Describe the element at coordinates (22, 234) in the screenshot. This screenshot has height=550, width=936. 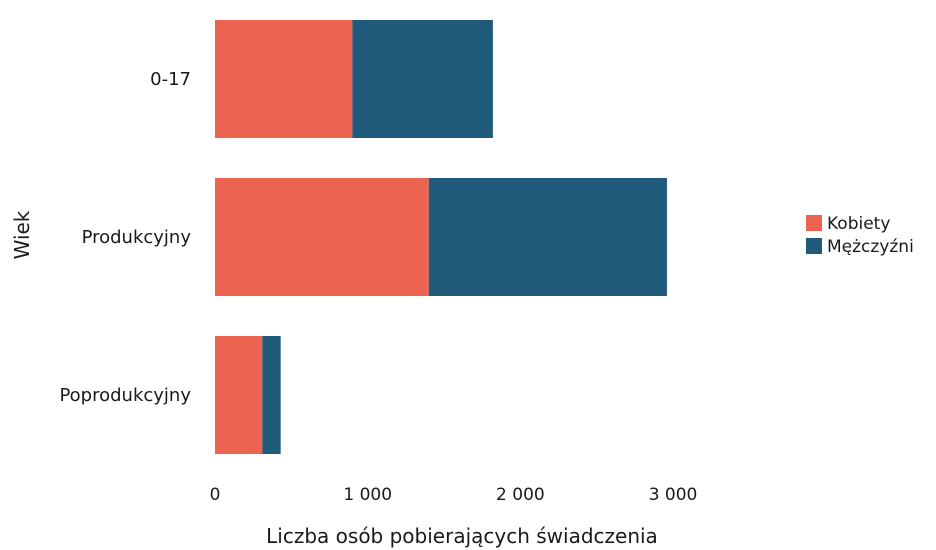
I see `y-axis-title: Wiek` at that location.